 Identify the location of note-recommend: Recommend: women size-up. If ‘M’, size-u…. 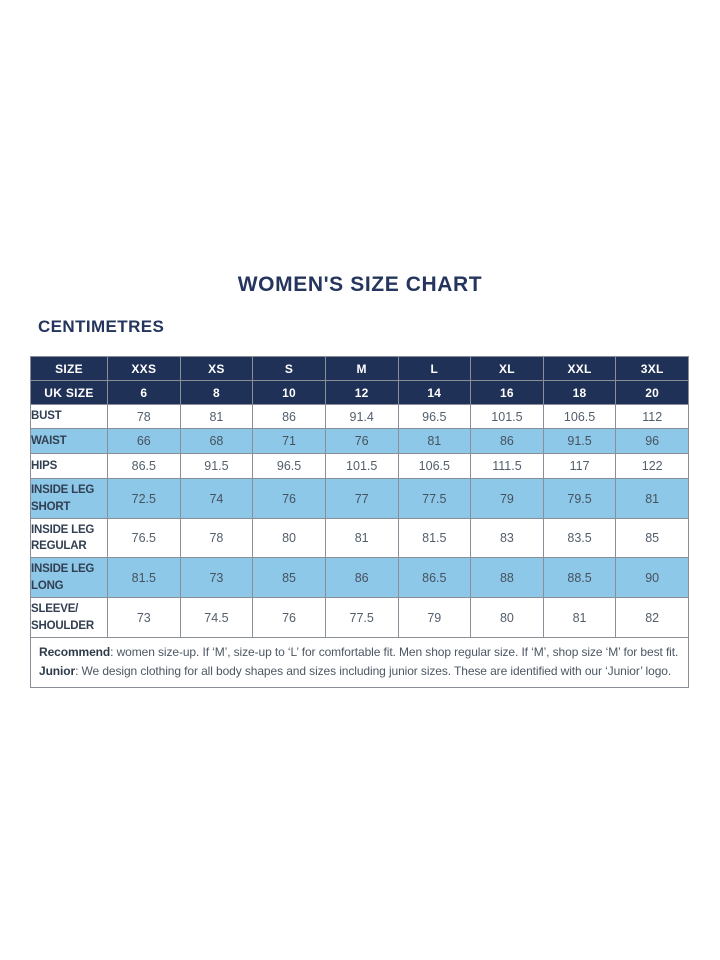
(359, 652).